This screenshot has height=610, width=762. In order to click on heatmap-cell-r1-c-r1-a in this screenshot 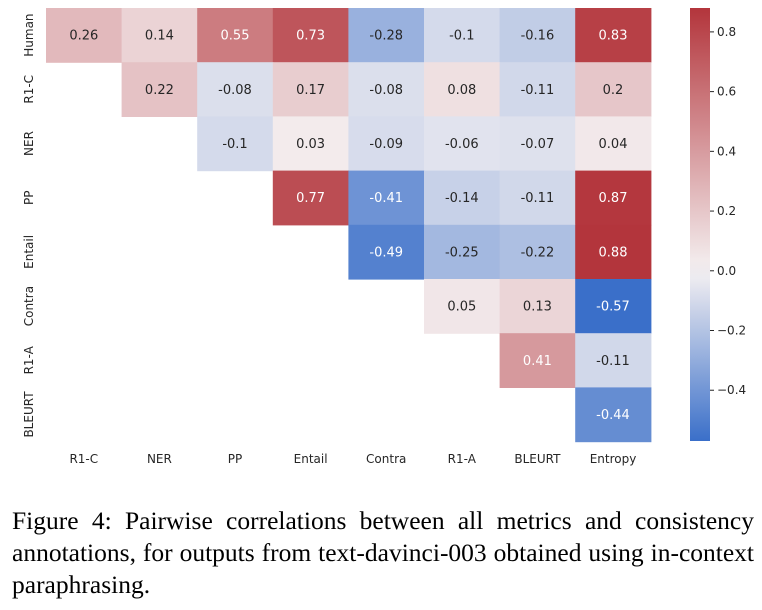, I will do `click(462, 89)`.